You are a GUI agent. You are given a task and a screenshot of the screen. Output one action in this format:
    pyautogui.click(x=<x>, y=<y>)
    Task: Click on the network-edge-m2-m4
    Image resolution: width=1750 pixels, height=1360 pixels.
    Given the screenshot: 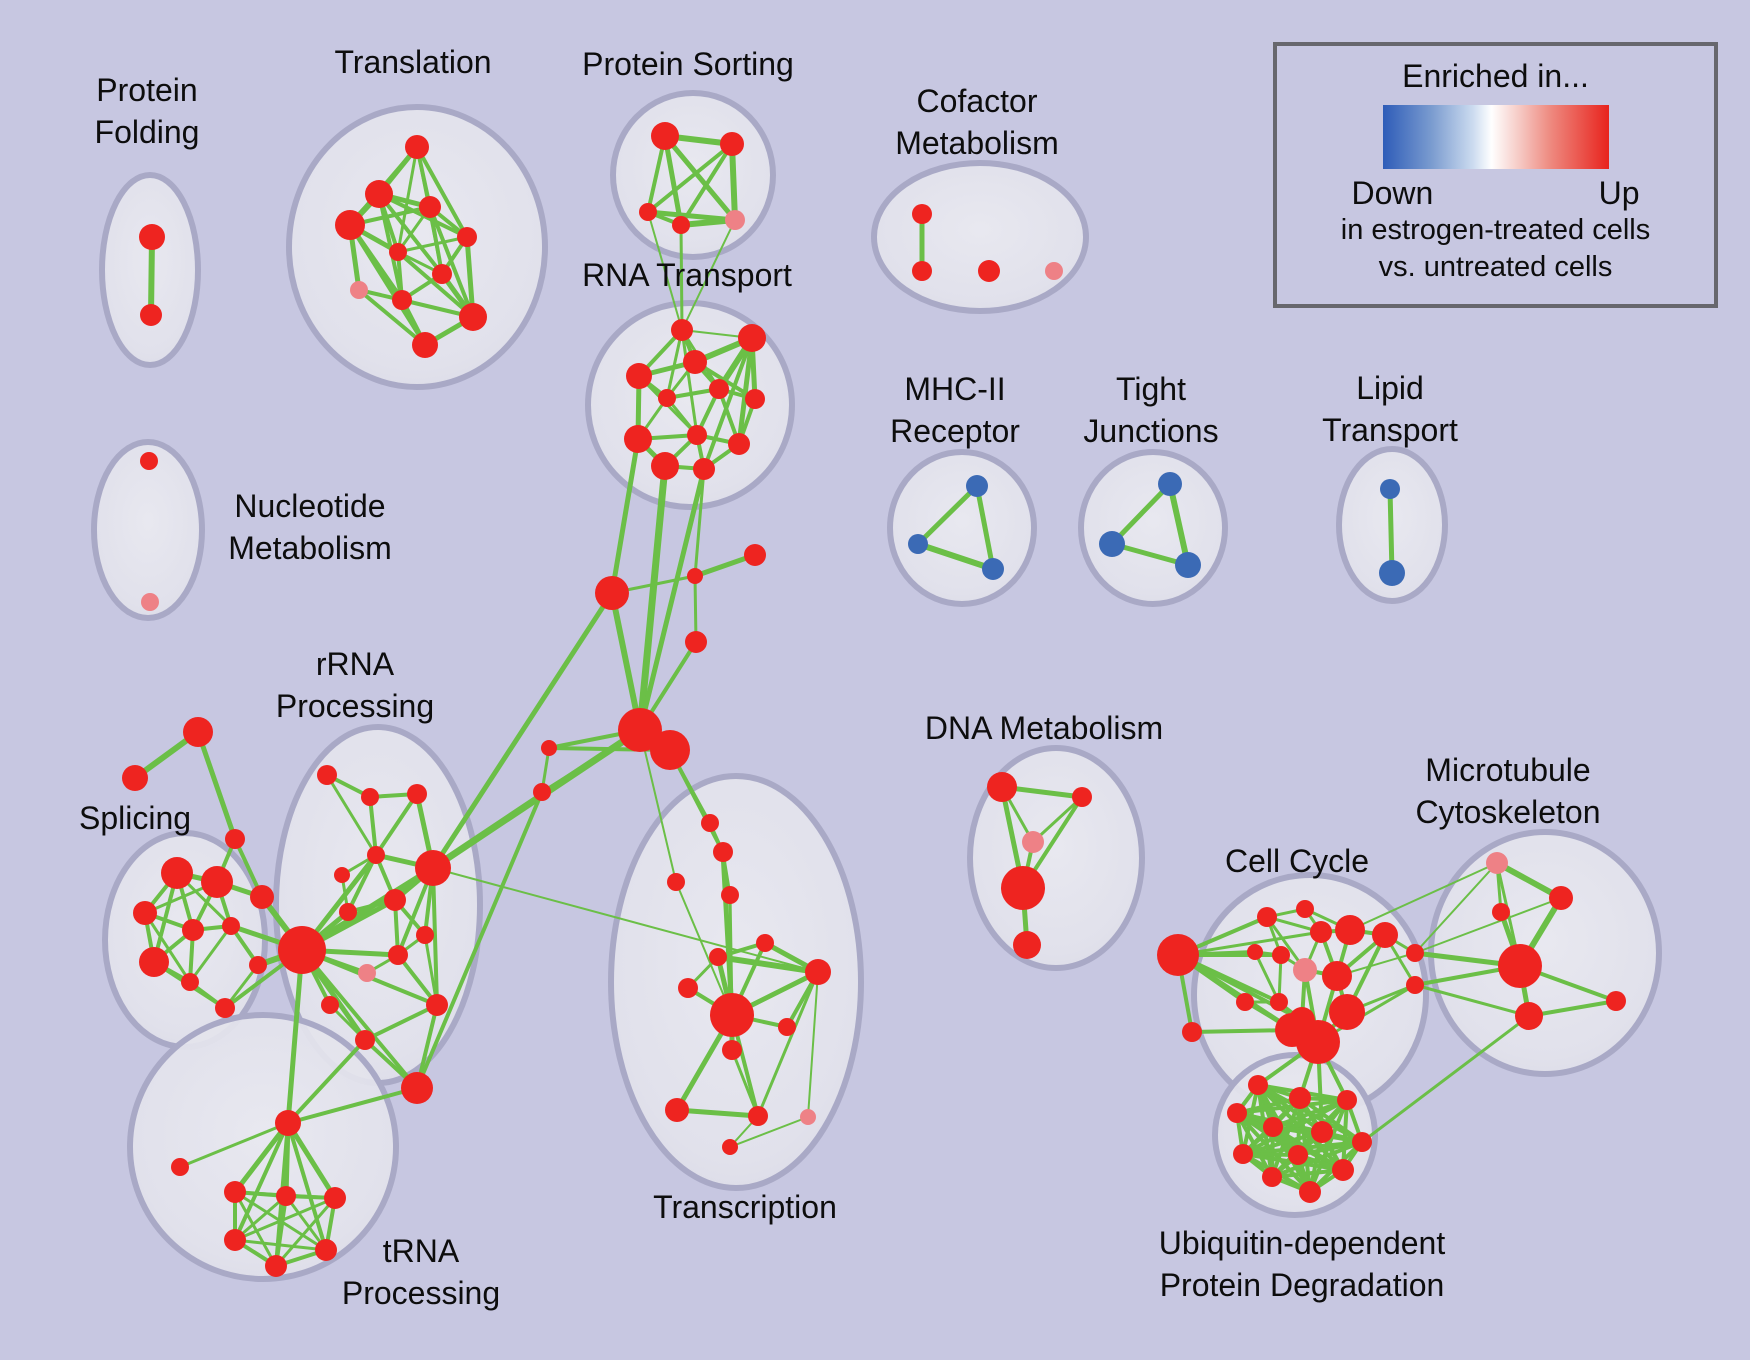 What is the action you would take?
    pyautogui.click(x=695, y=609)
    